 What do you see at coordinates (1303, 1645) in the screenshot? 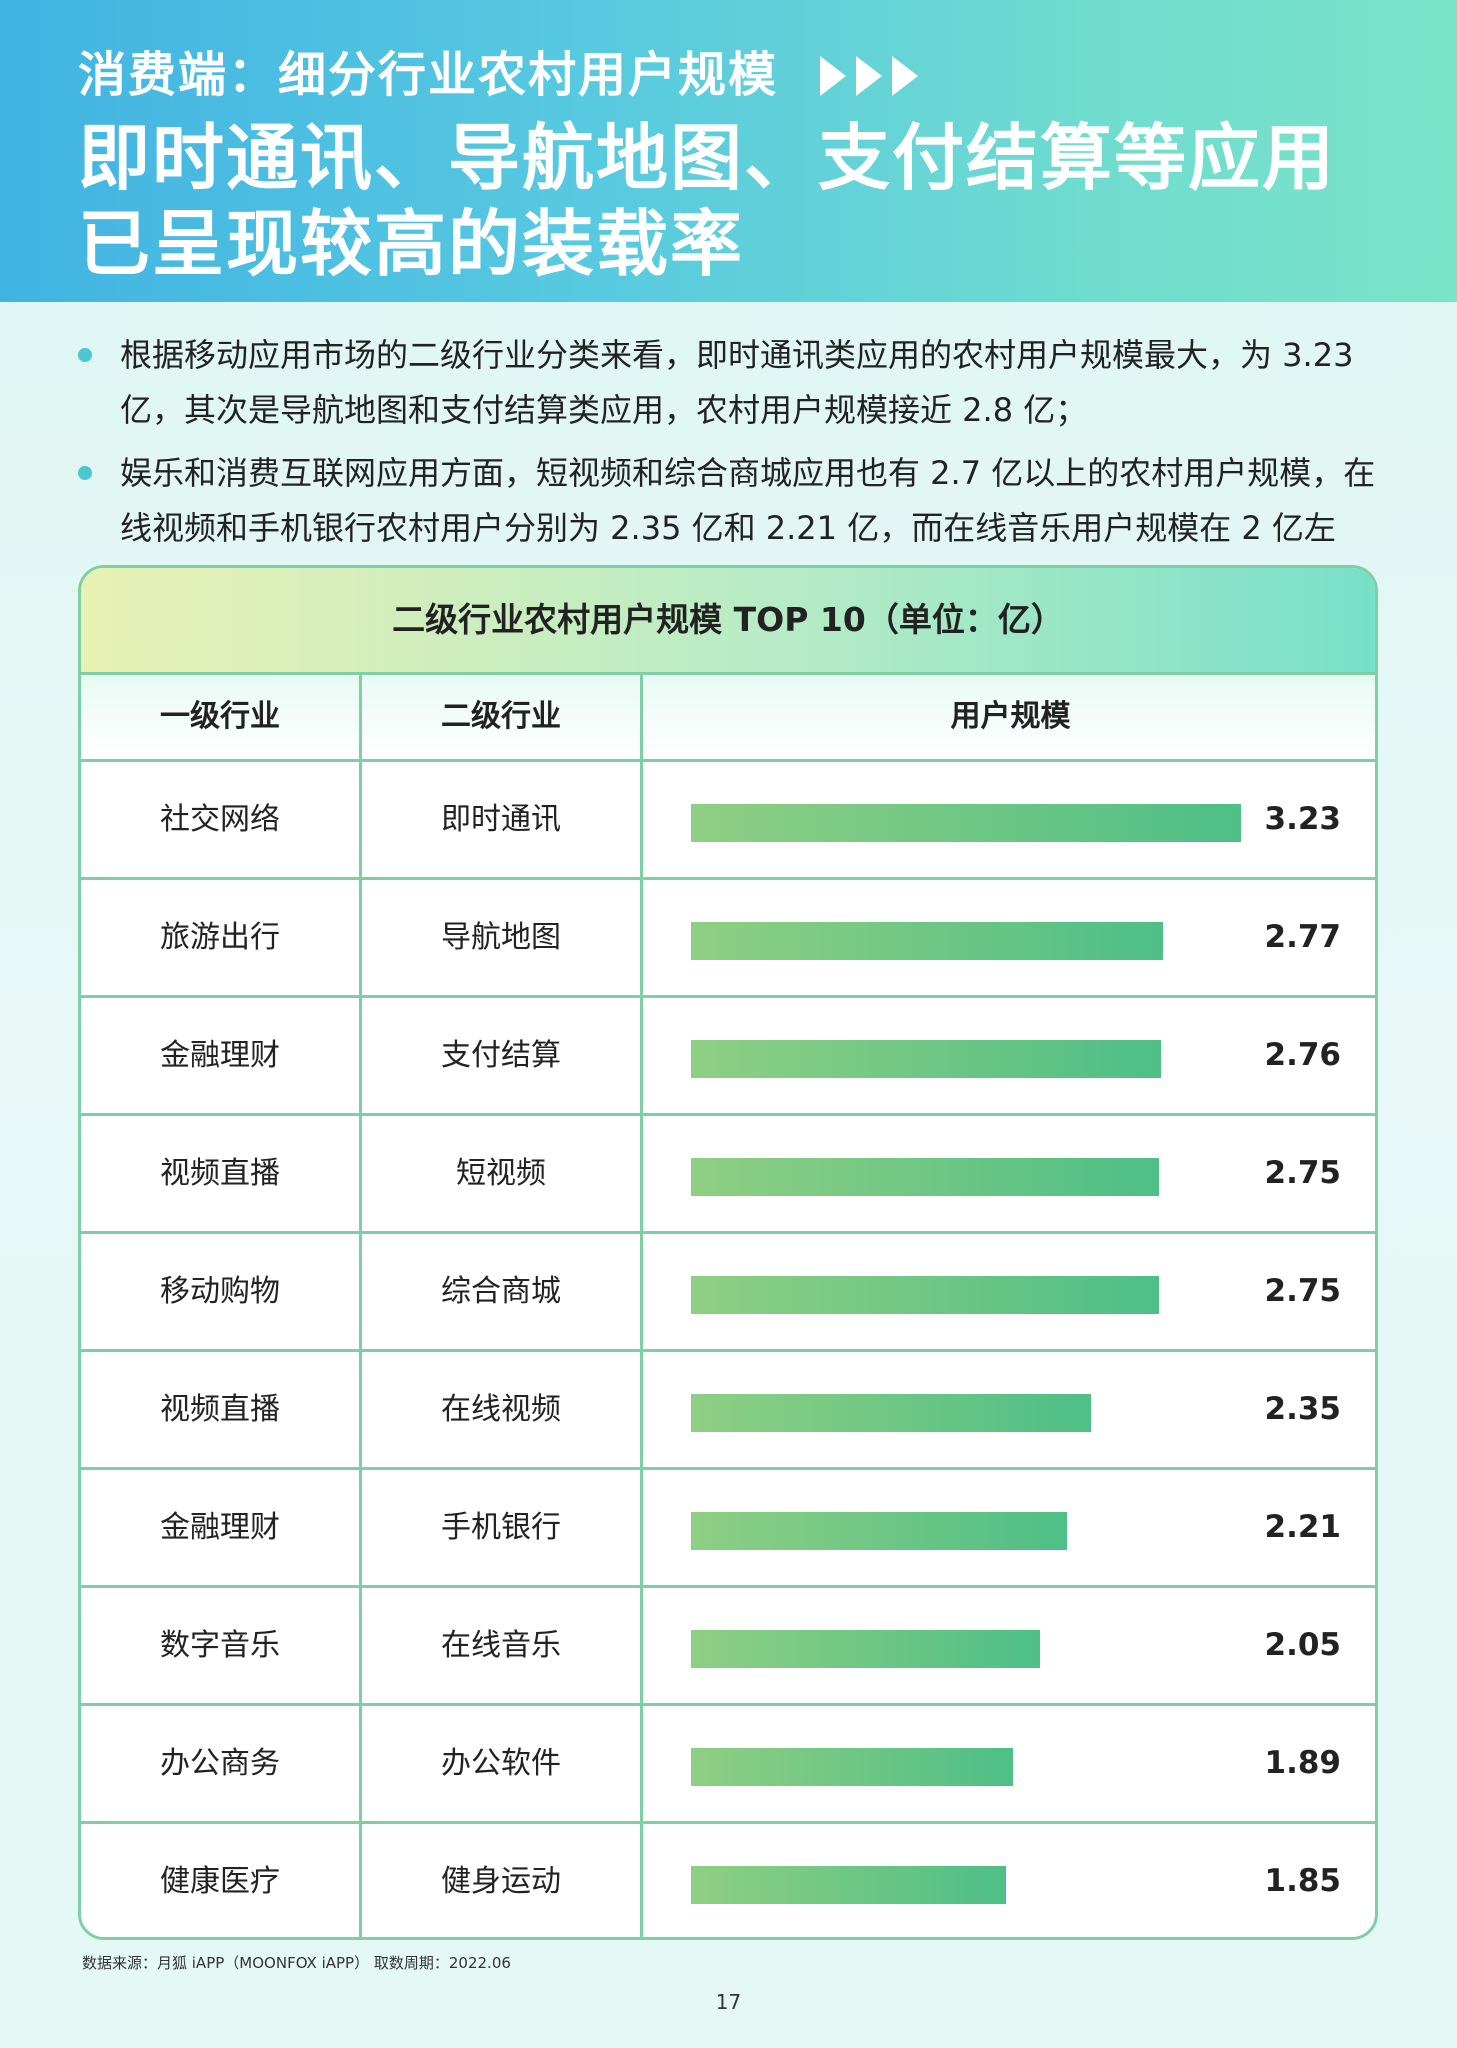
I see `user-scale-value: 2.05` at bounding box center [1303, 1645].